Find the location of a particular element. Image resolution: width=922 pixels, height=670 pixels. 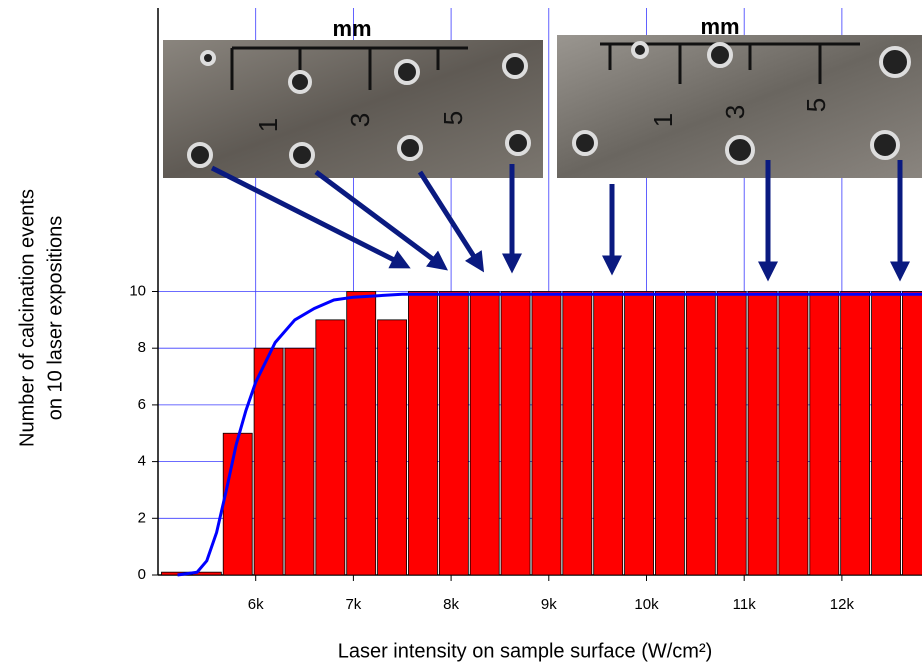

y-tick-label: 2 is located at coordinates (142, 517).